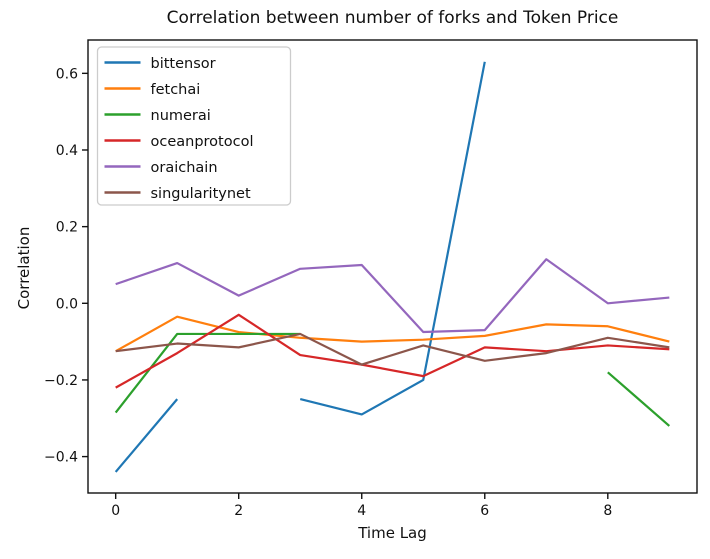  Describe the element at coordinates (61, 458) in the screenshot. I see `y-tick-label-−0.4: −0.4` at that location.